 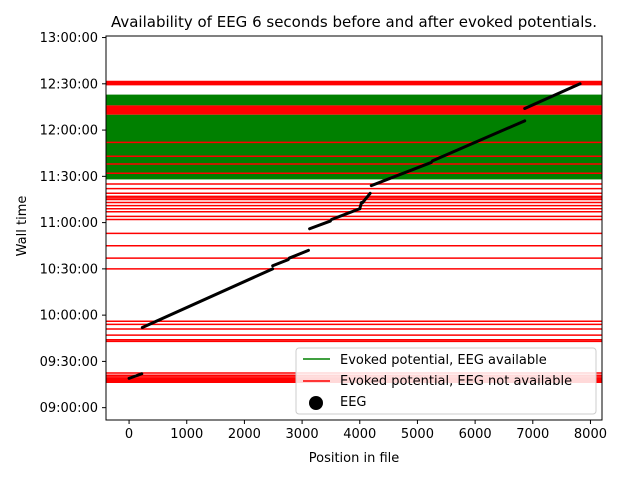 What do you see at coordinates (69, 131) in the screenshot?
I see `y-tick-label: 12:00:00` at bounding box center [69, 131].